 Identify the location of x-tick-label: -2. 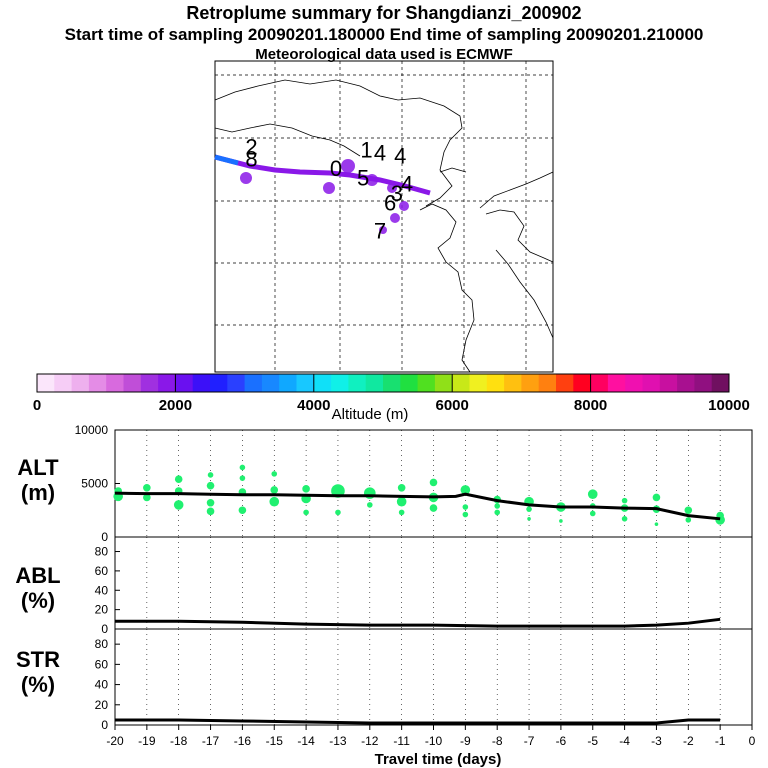
(688, 741).